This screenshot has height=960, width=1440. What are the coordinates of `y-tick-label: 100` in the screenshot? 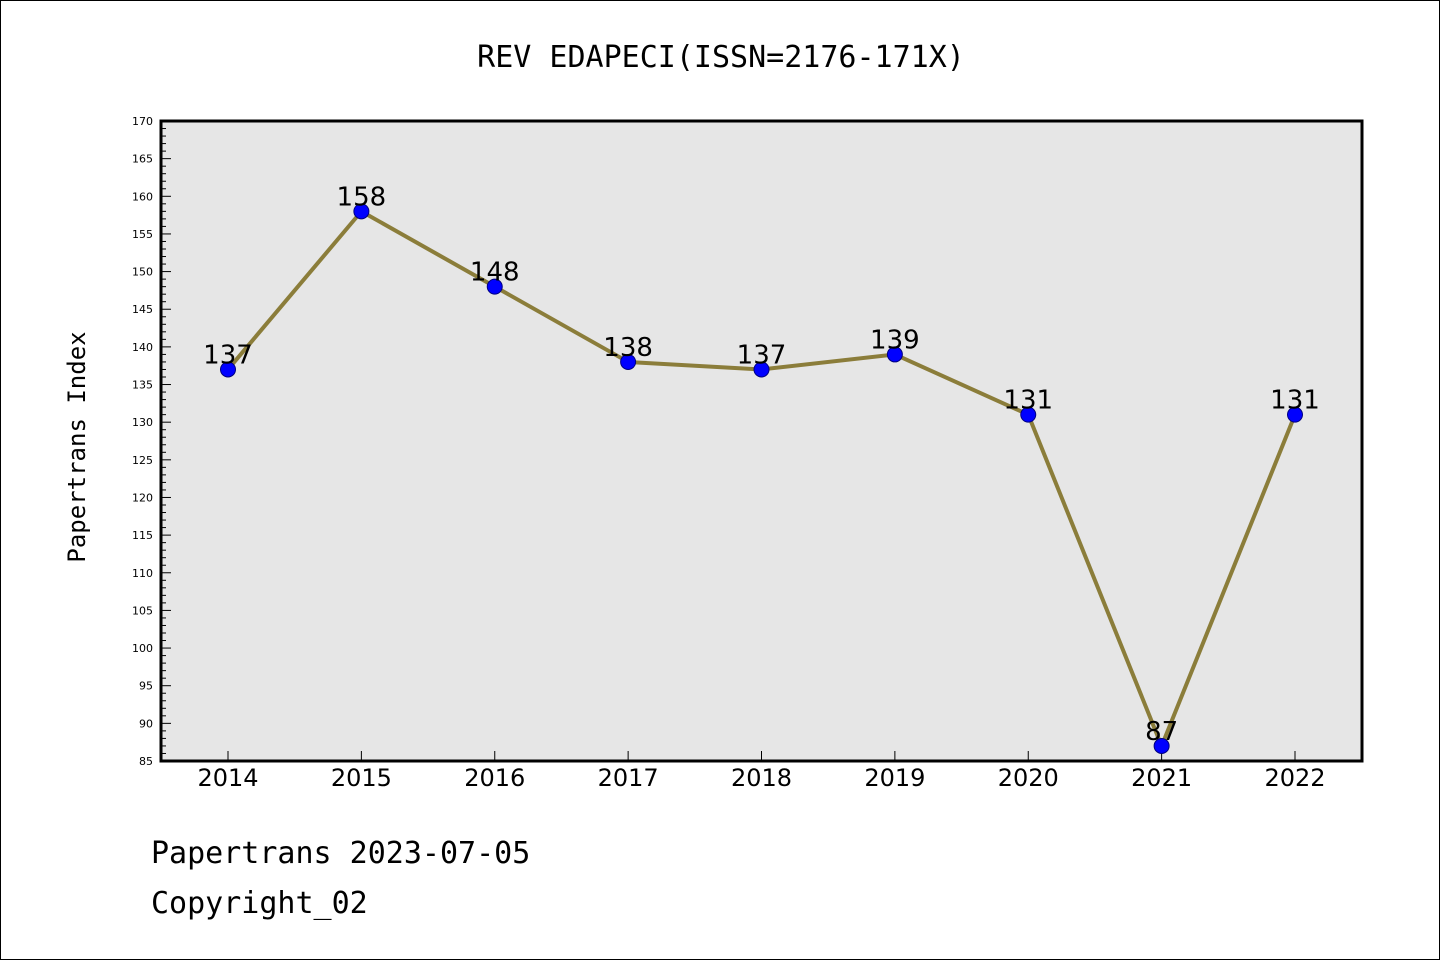 It's located at (142, 648).